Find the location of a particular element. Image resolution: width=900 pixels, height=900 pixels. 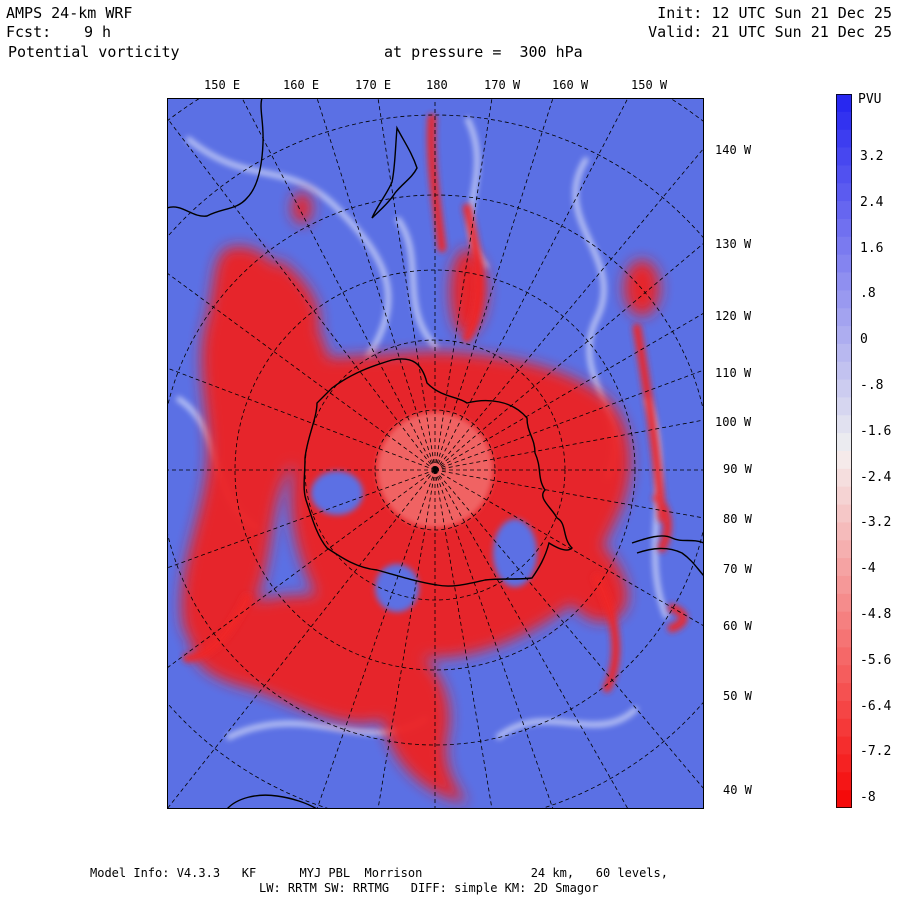

lon-label-right: 140 W is located at coordinates (733, 150).